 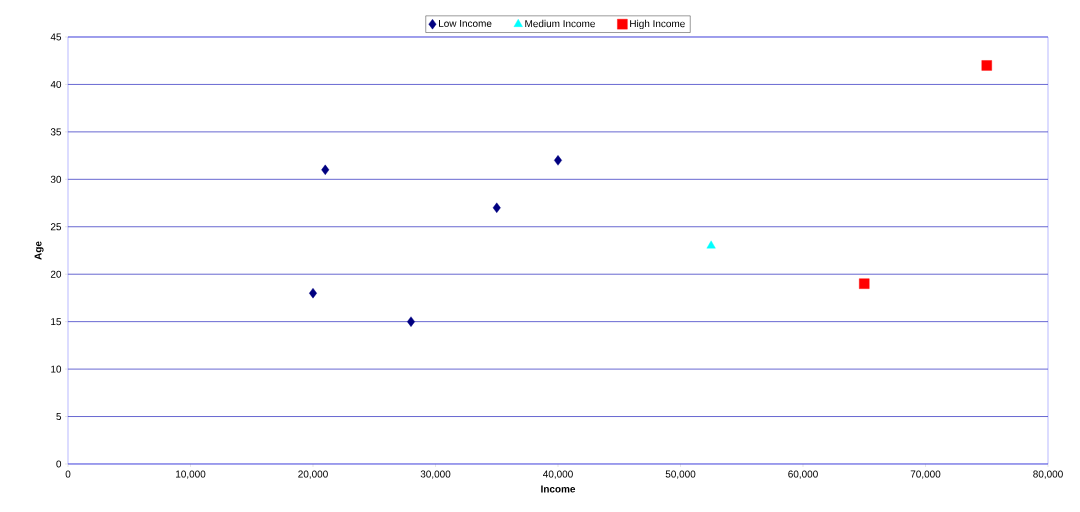 I want to click on y-axis-title: Age, so click(x=39, y=250).